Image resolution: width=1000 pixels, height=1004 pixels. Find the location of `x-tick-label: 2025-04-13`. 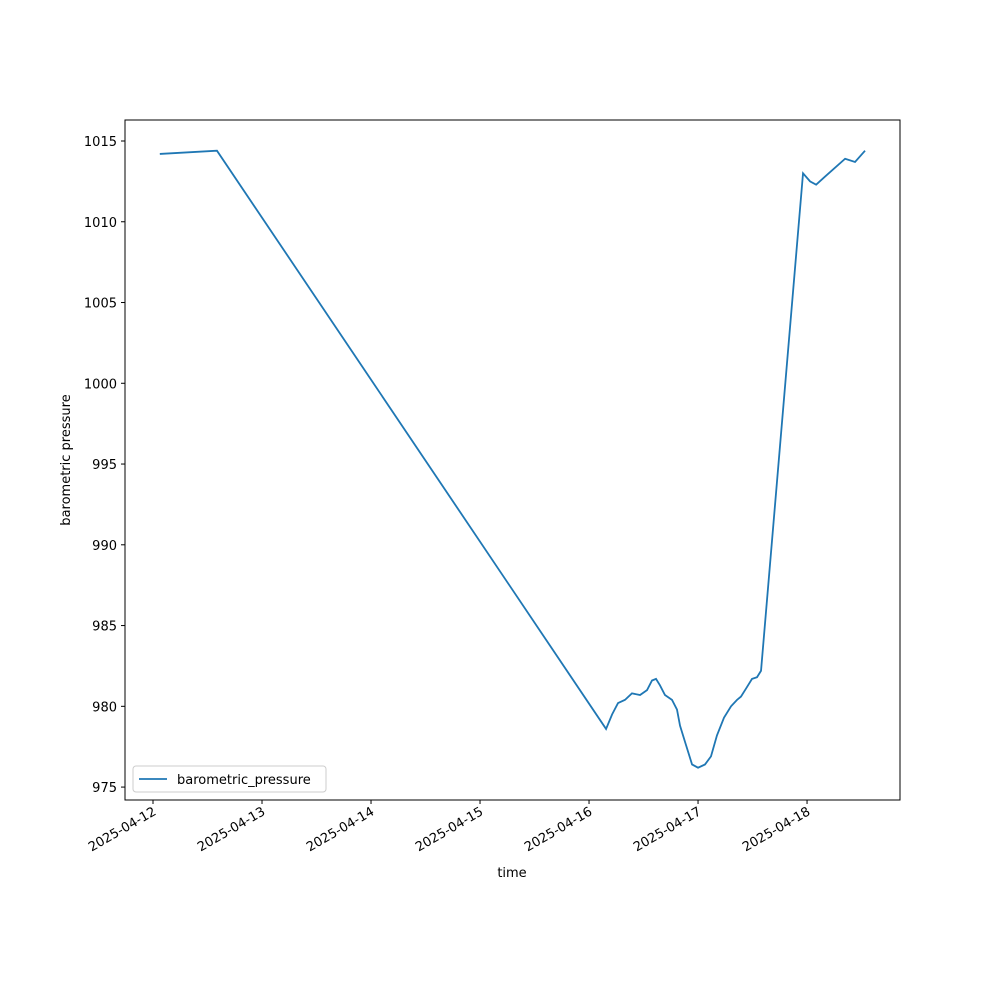

x-tick-label: 2025-04-13 is located at coordinates (231, 829).